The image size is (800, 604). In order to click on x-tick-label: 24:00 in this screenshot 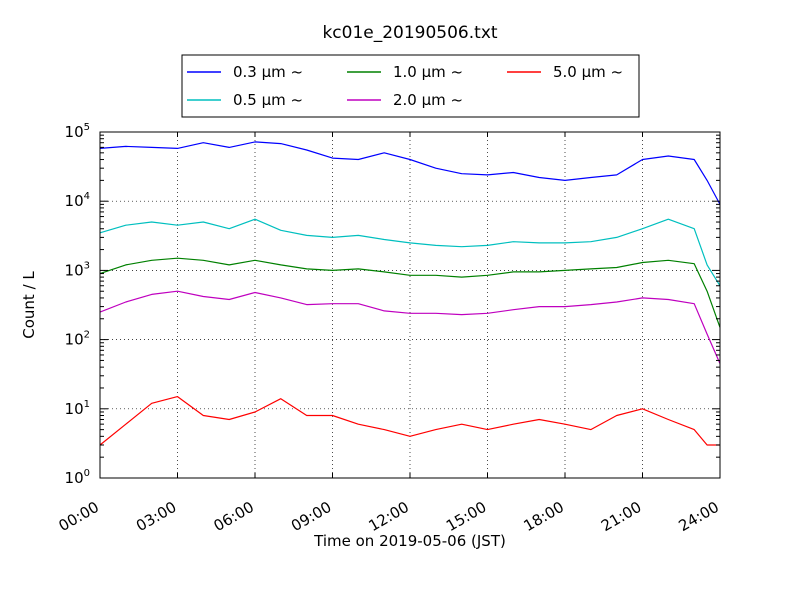, I will do `click(699, 516)`.